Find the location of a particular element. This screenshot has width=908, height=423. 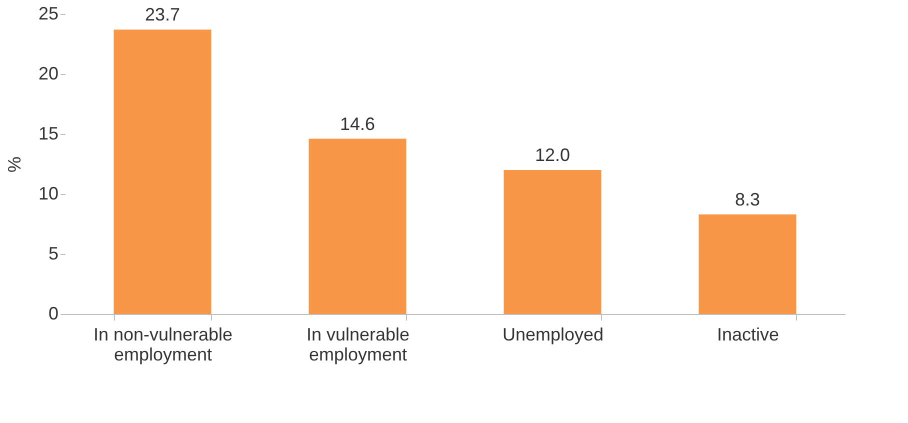

data-label: 8.3 is located at coordinates (747, 199).